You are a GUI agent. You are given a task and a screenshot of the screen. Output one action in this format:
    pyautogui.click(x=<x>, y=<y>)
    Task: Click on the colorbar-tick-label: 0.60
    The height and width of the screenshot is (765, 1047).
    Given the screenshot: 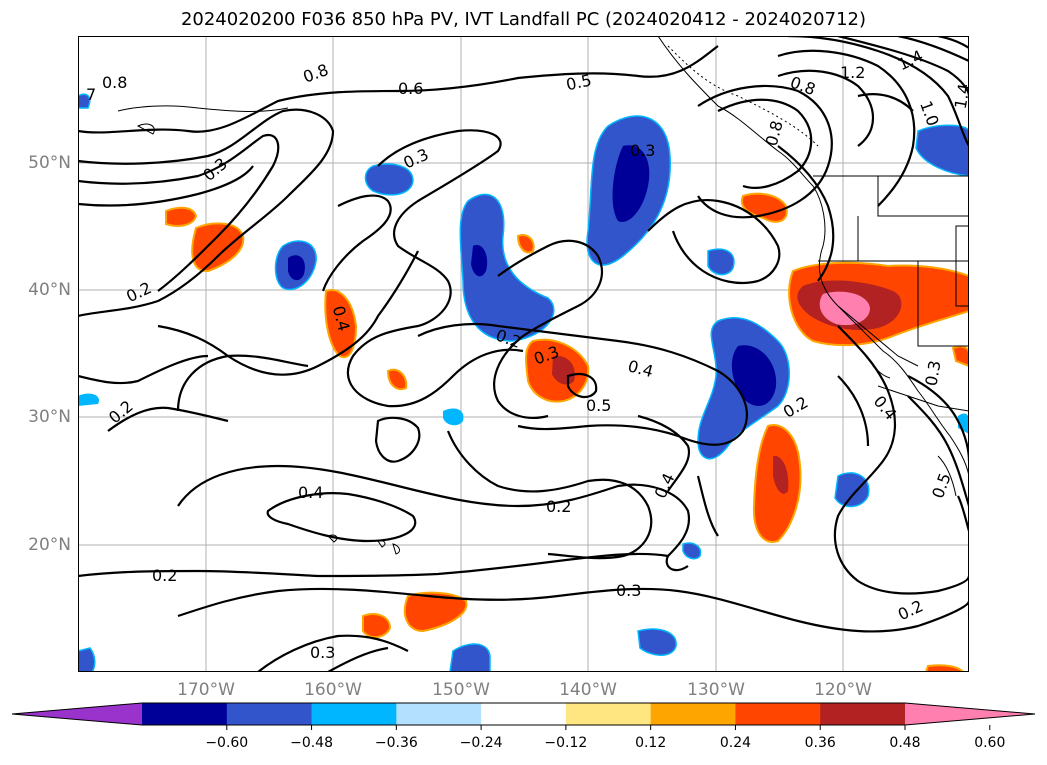 What is the action you would take?
    pyautogui.click(x=989, y=743)
    